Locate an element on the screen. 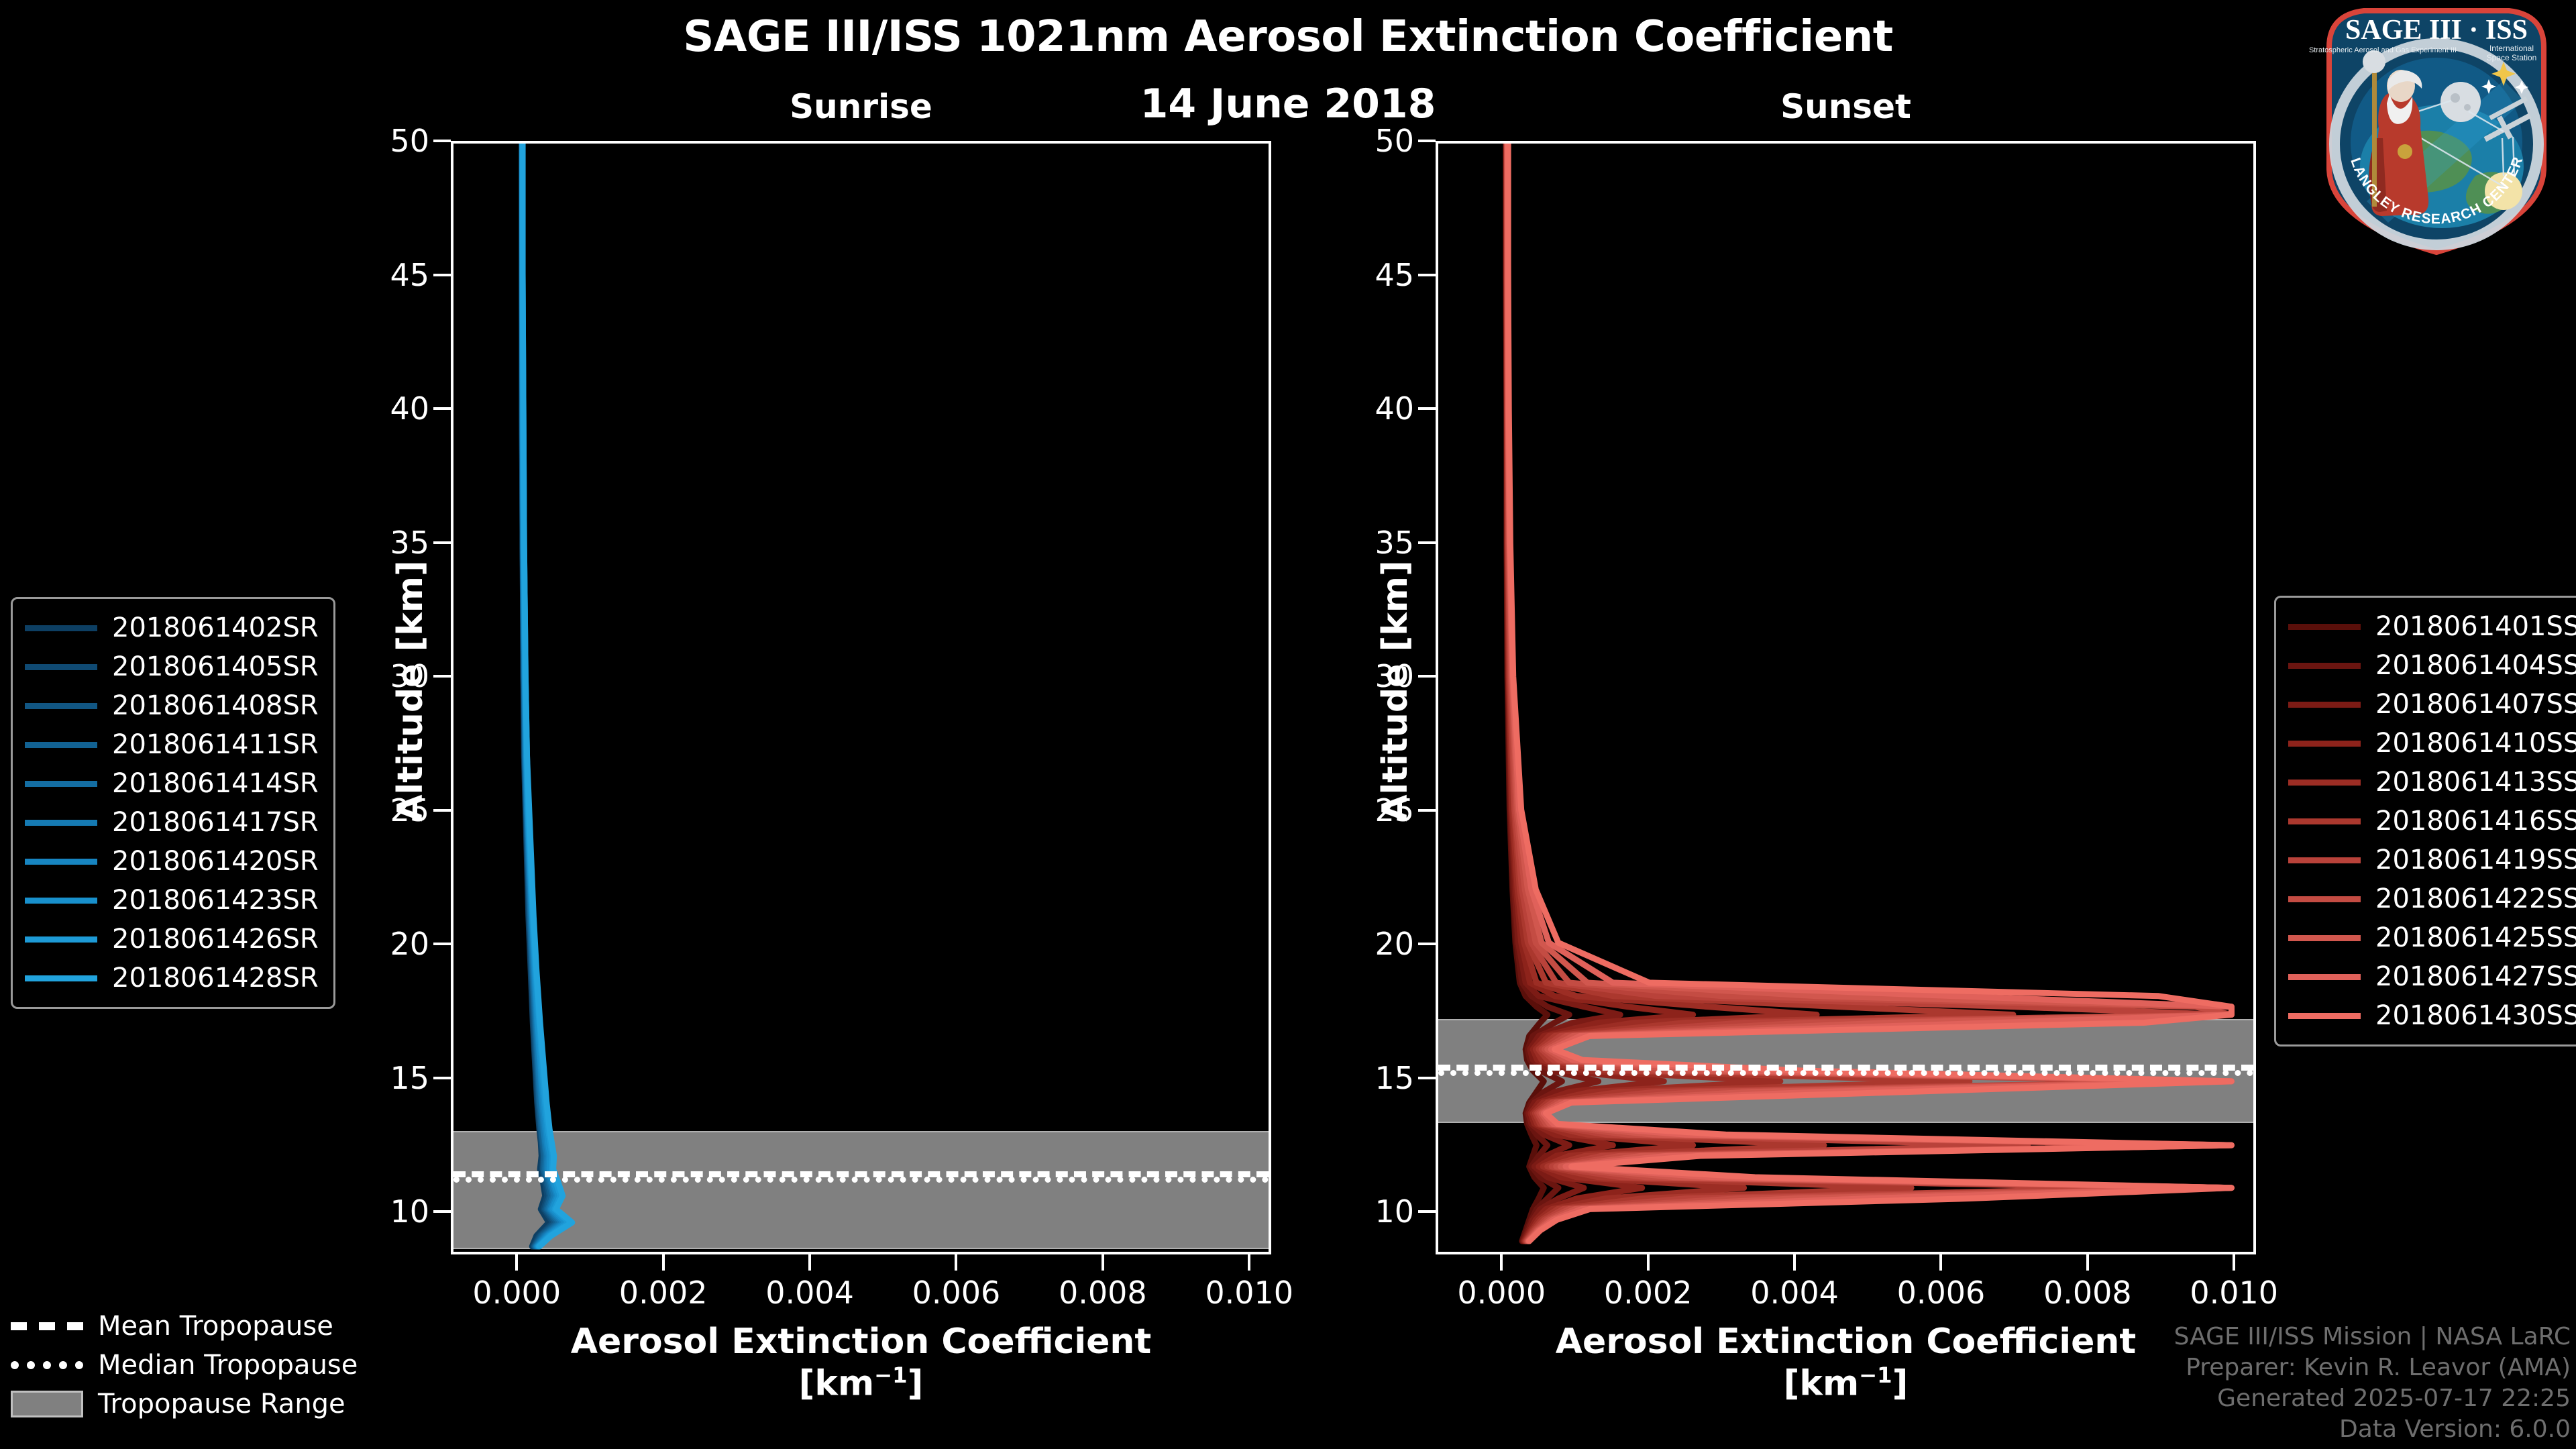 This screenshot has height=1449, width=2576. legend-sunset-item: 2018061407SS is located at coordinates (2432, 704).